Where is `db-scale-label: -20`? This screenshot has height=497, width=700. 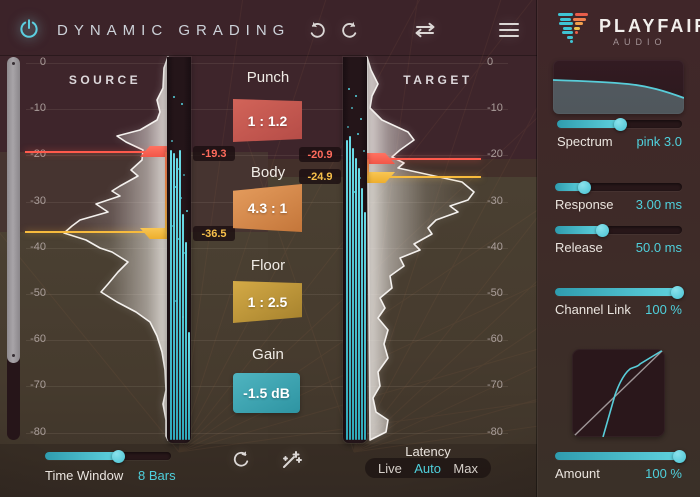
db-scale-label: -20 is located at coordinates (495, 154).